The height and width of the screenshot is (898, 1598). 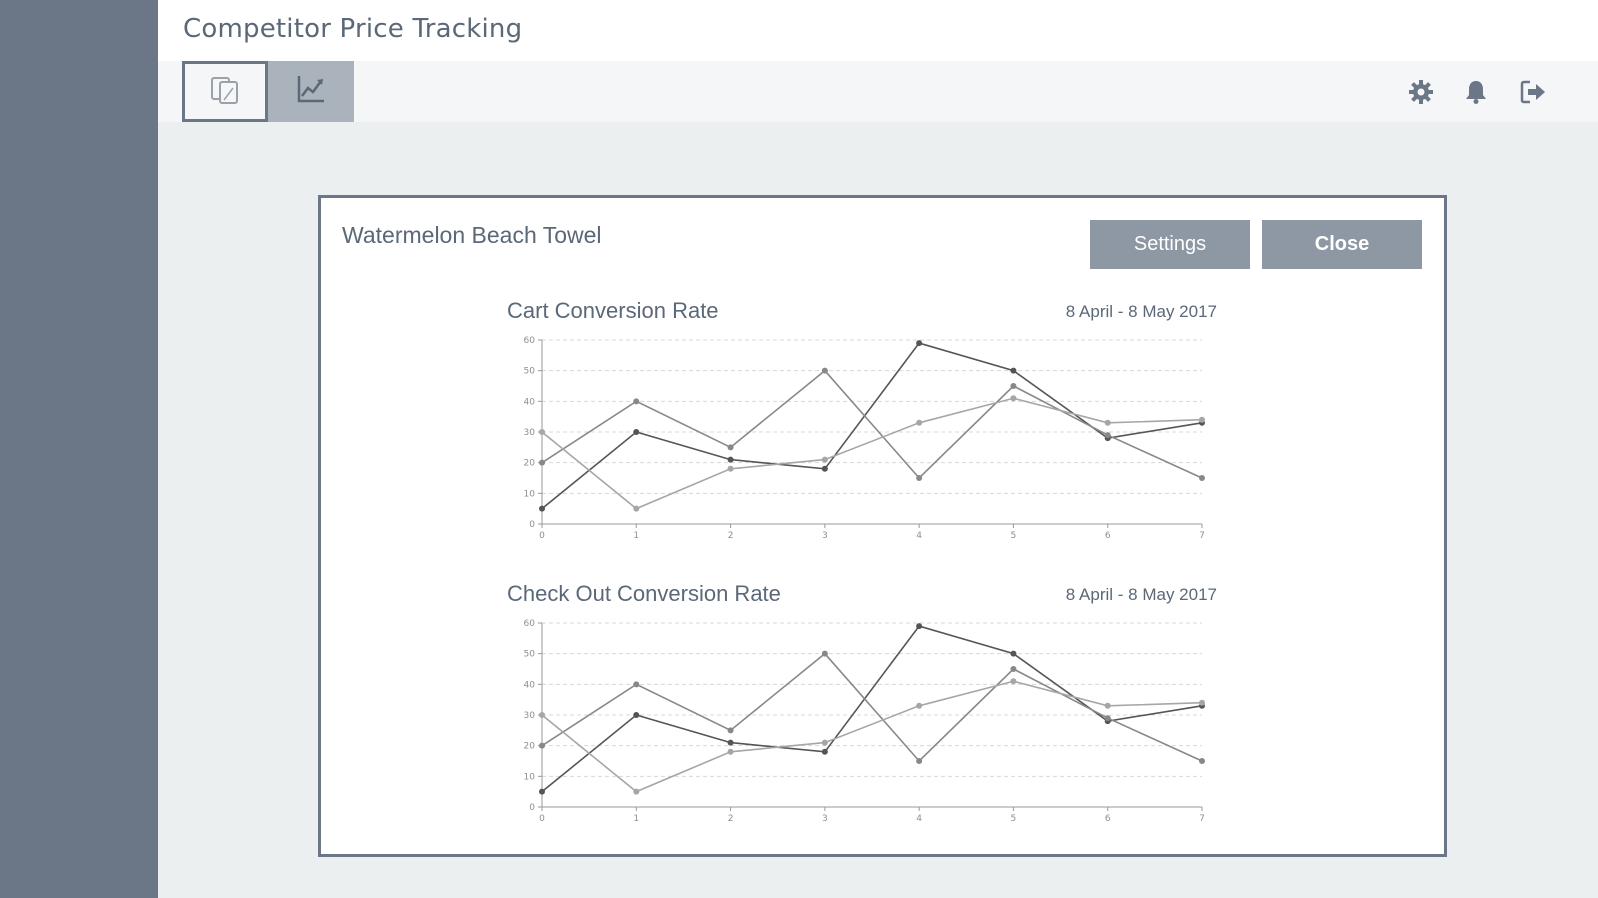 I want to click on toolbar, so click(x=878, y=91).